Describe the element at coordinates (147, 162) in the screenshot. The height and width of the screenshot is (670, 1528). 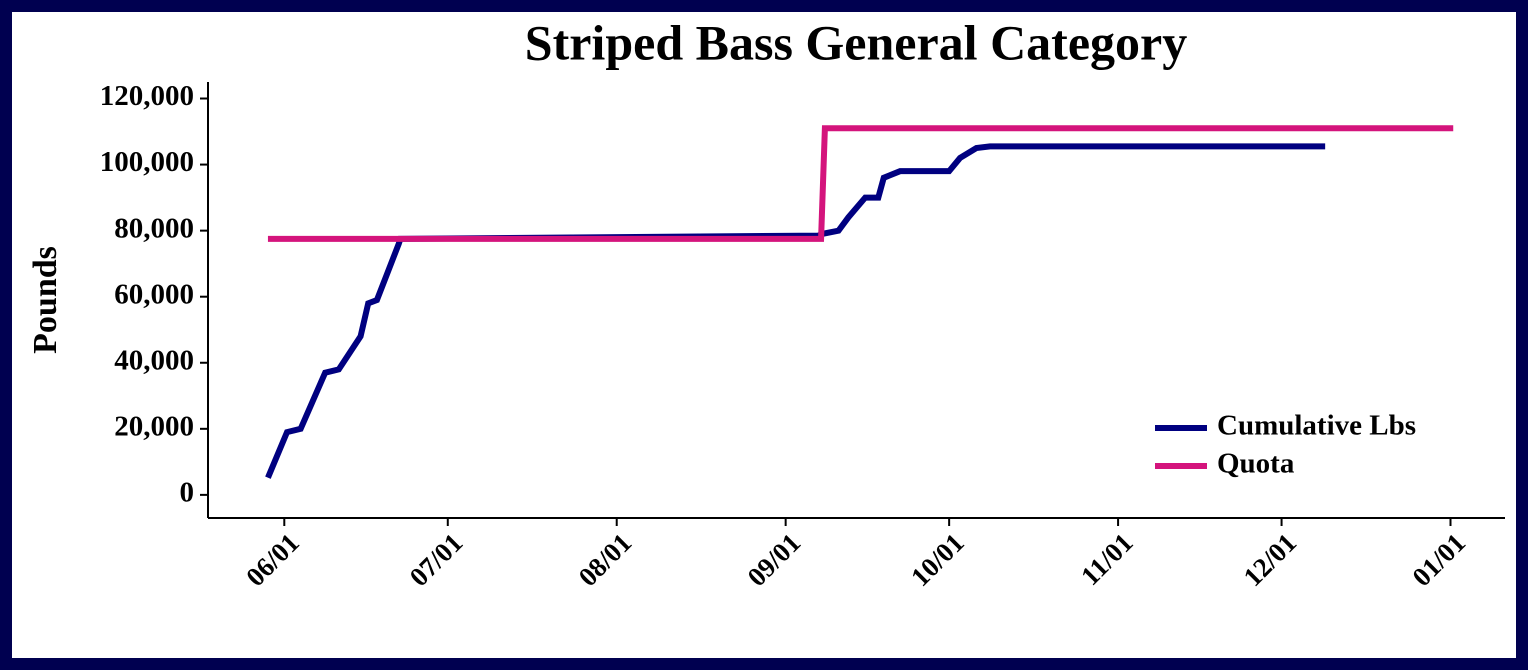
I see `y-tick-label: 100,000` at that location.